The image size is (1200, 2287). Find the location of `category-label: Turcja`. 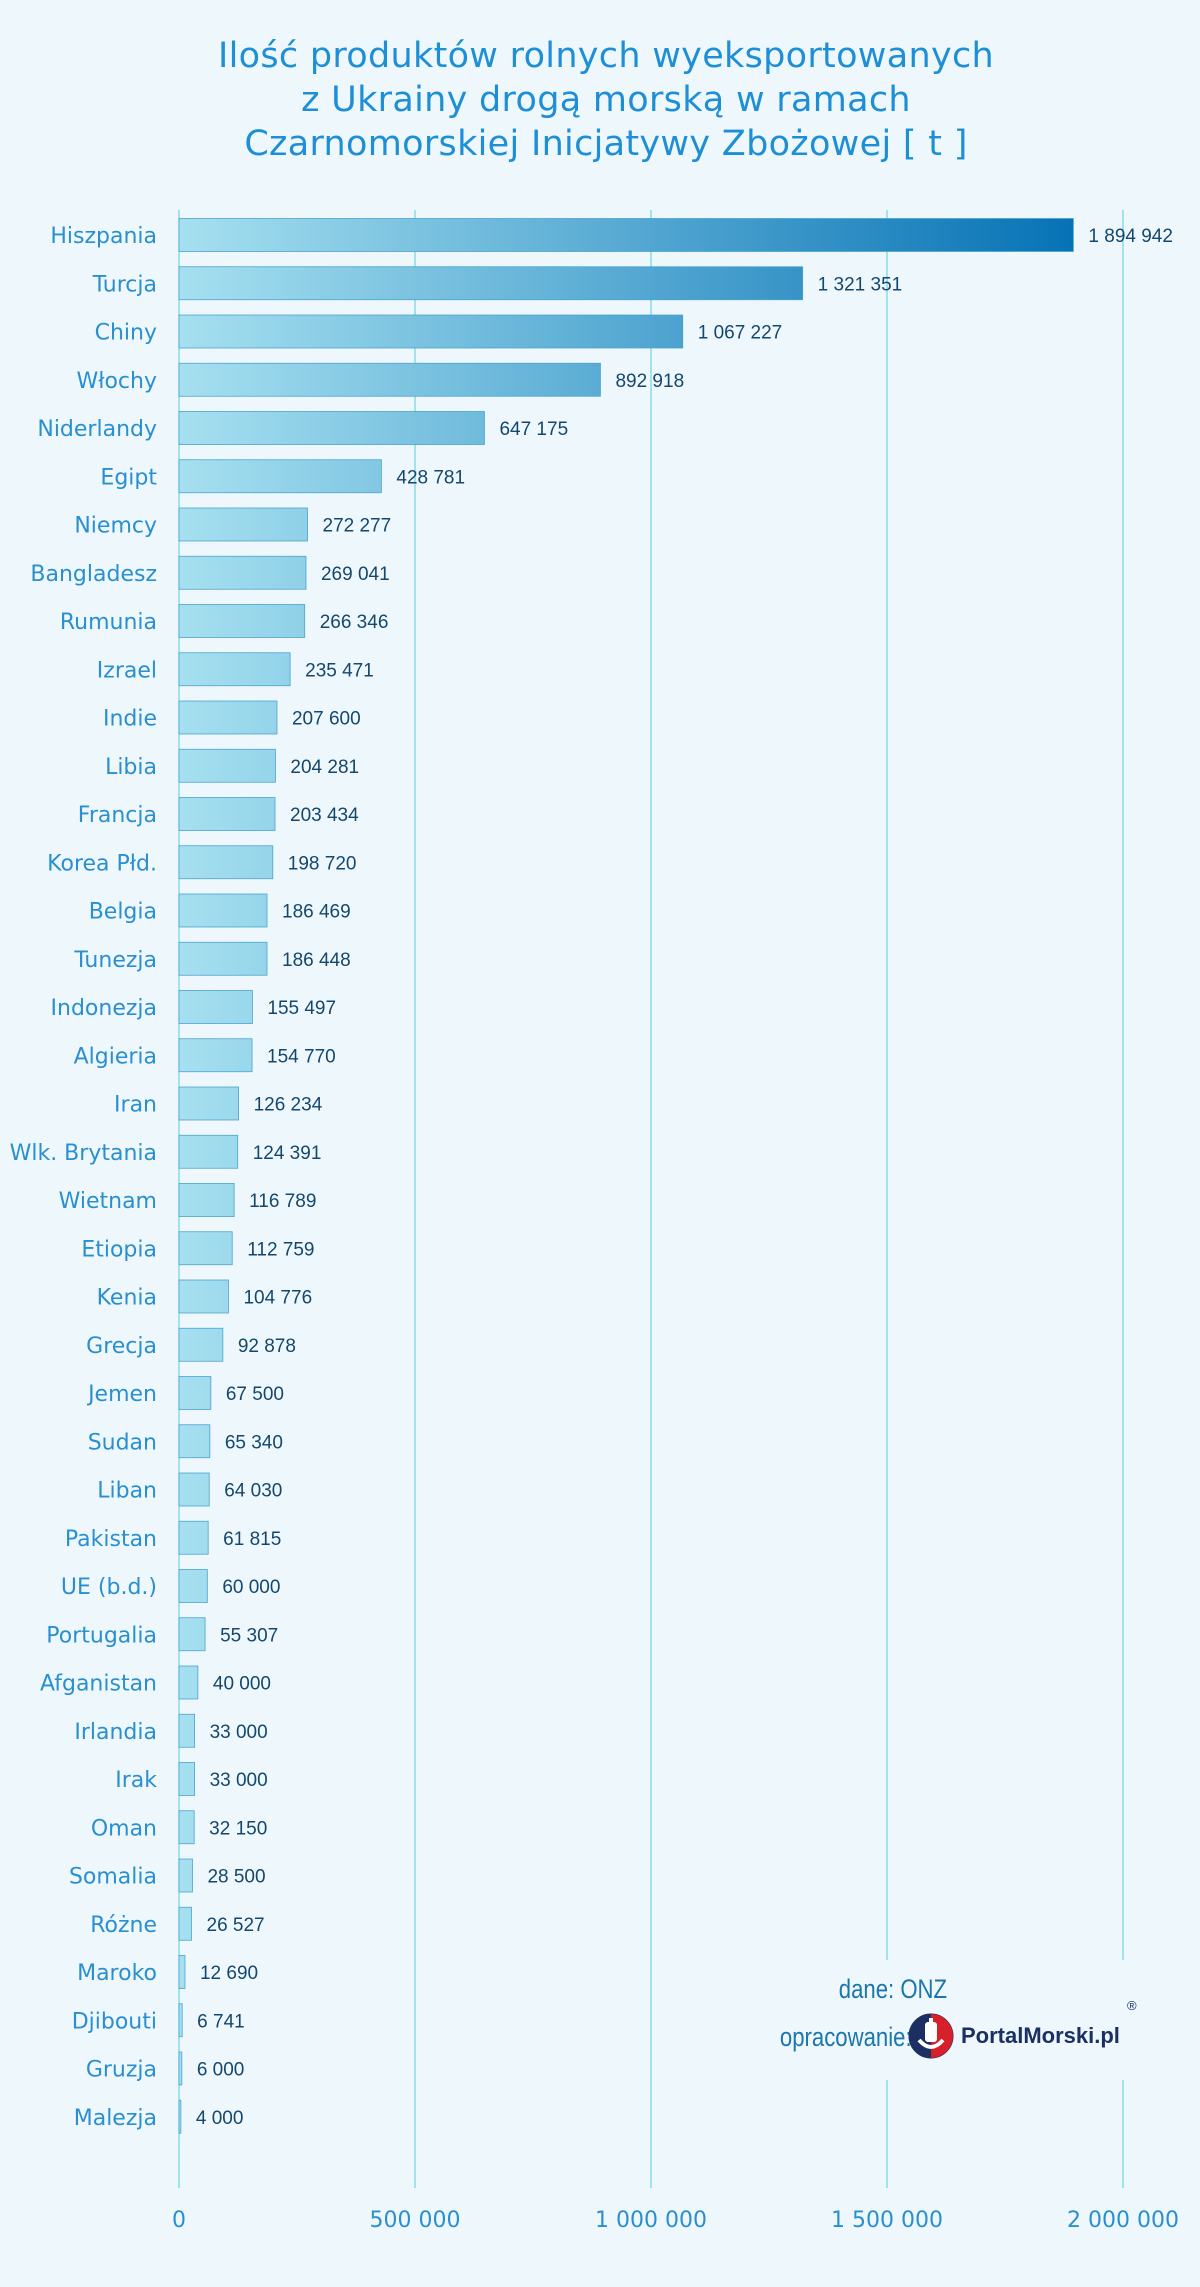

category-label: Turcja is located at coordinates (124, 284).